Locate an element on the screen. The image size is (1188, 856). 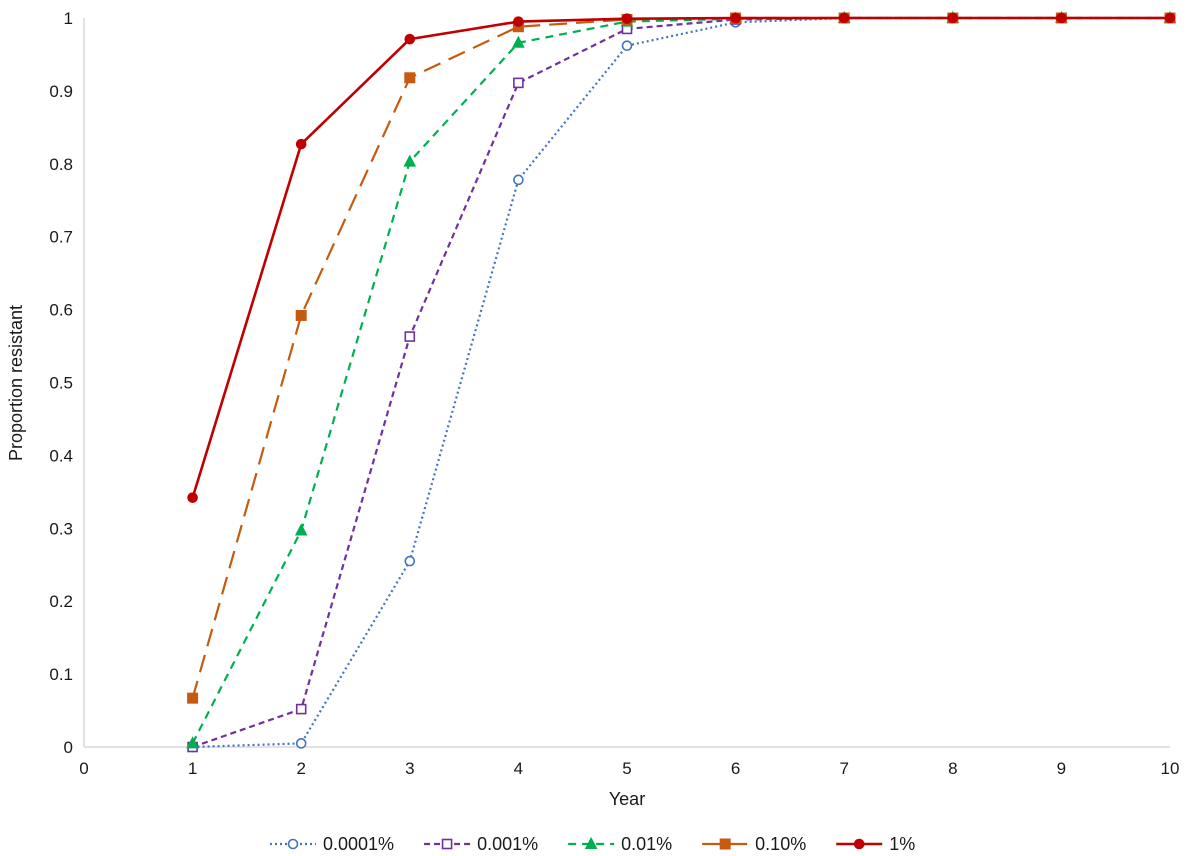
y-tick-label: 1 is located at coordinates (68, 18).